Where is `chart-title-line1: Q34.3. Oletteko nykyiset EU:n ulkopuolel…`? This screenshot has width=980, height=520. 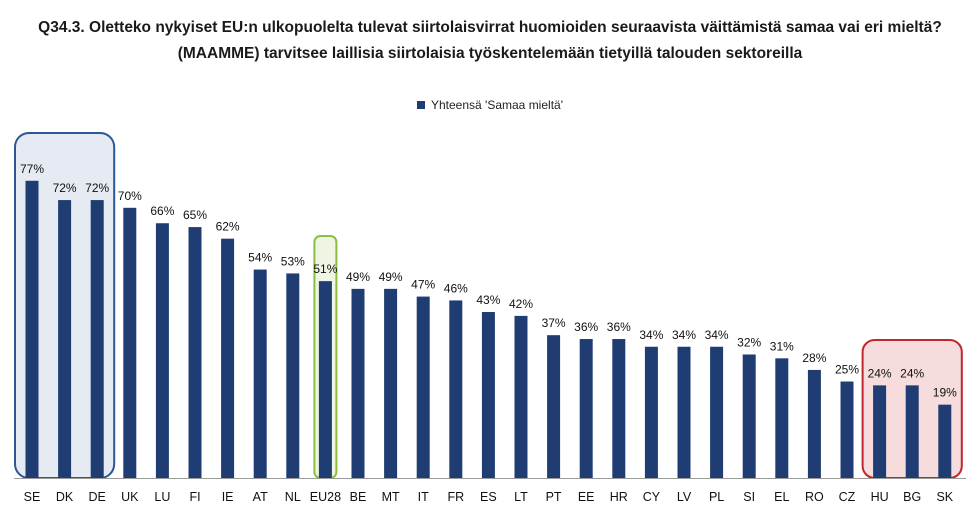 chart-title-line1: Q34.3. Oletteko nykyiset EU:n ulkopuolel… is located at coordinates (490, 27).